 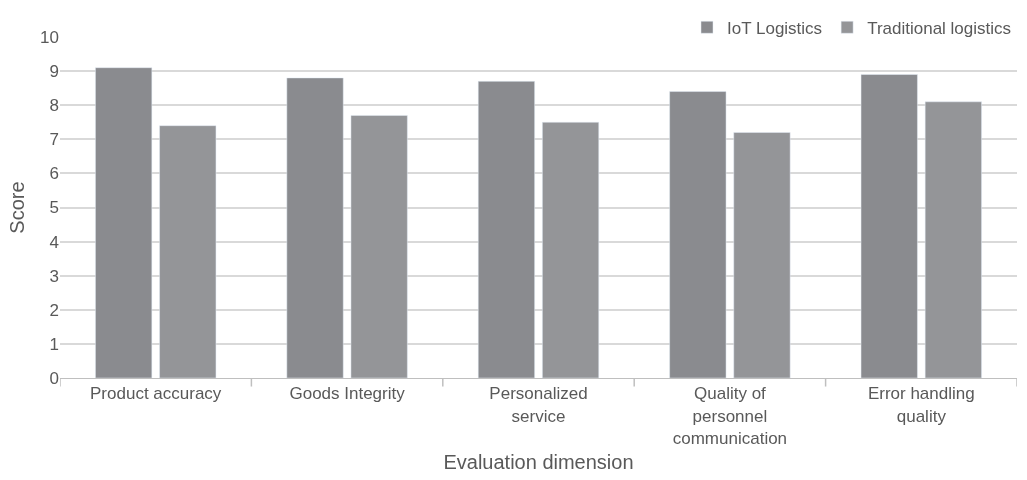 What do you see at coordinates (538, 405) in the screenshot?
I see `x-tick-label: Personalized service` at bounding box center [538, 405].